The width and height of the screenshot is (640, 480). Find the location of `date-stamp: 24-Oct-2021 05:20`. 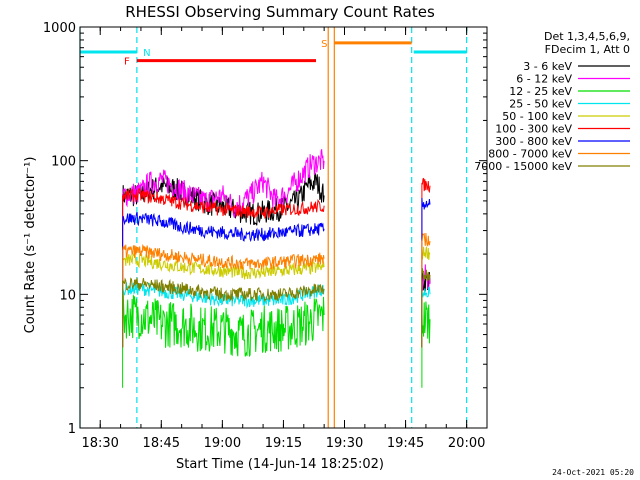

date-stamp: 24-Oct-2021 05:20 is located at coordinates (593, 472).